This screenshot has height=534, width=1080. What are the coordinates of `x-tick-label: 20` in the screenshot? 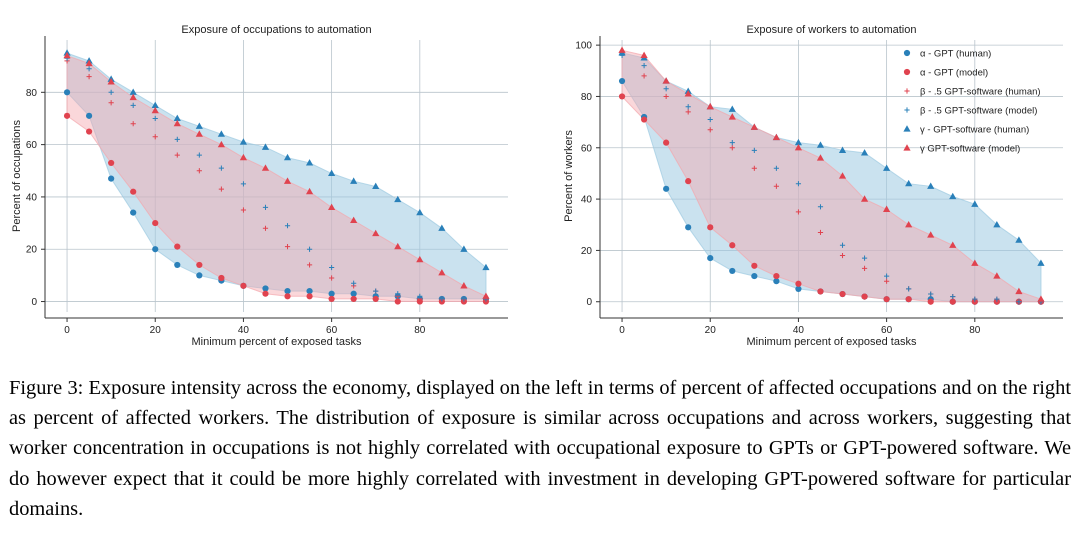 It's located at (156, 330).